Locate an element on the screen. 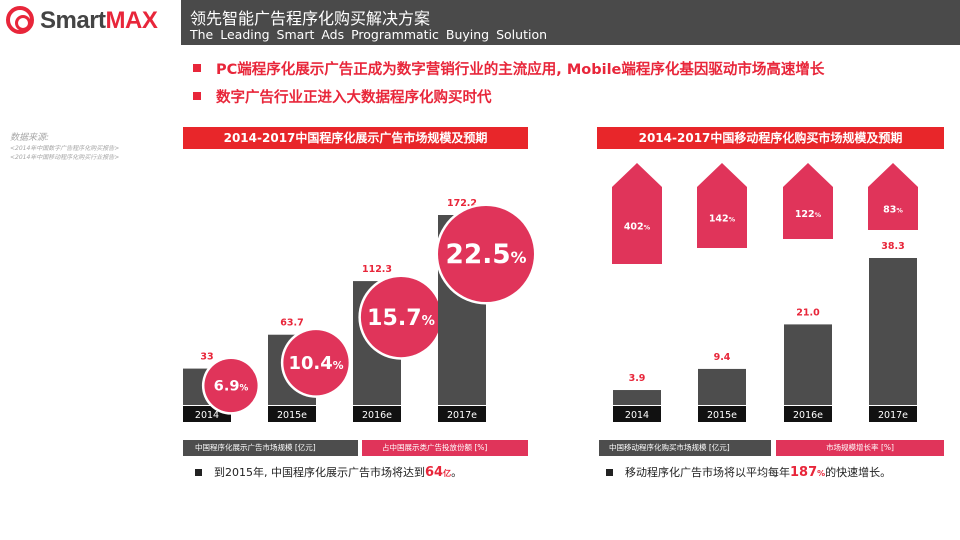 This screenshot has width=960, height=540. source-item: <2014年中国数字广告程序化购买报告> is located at coordinates (65, 148).